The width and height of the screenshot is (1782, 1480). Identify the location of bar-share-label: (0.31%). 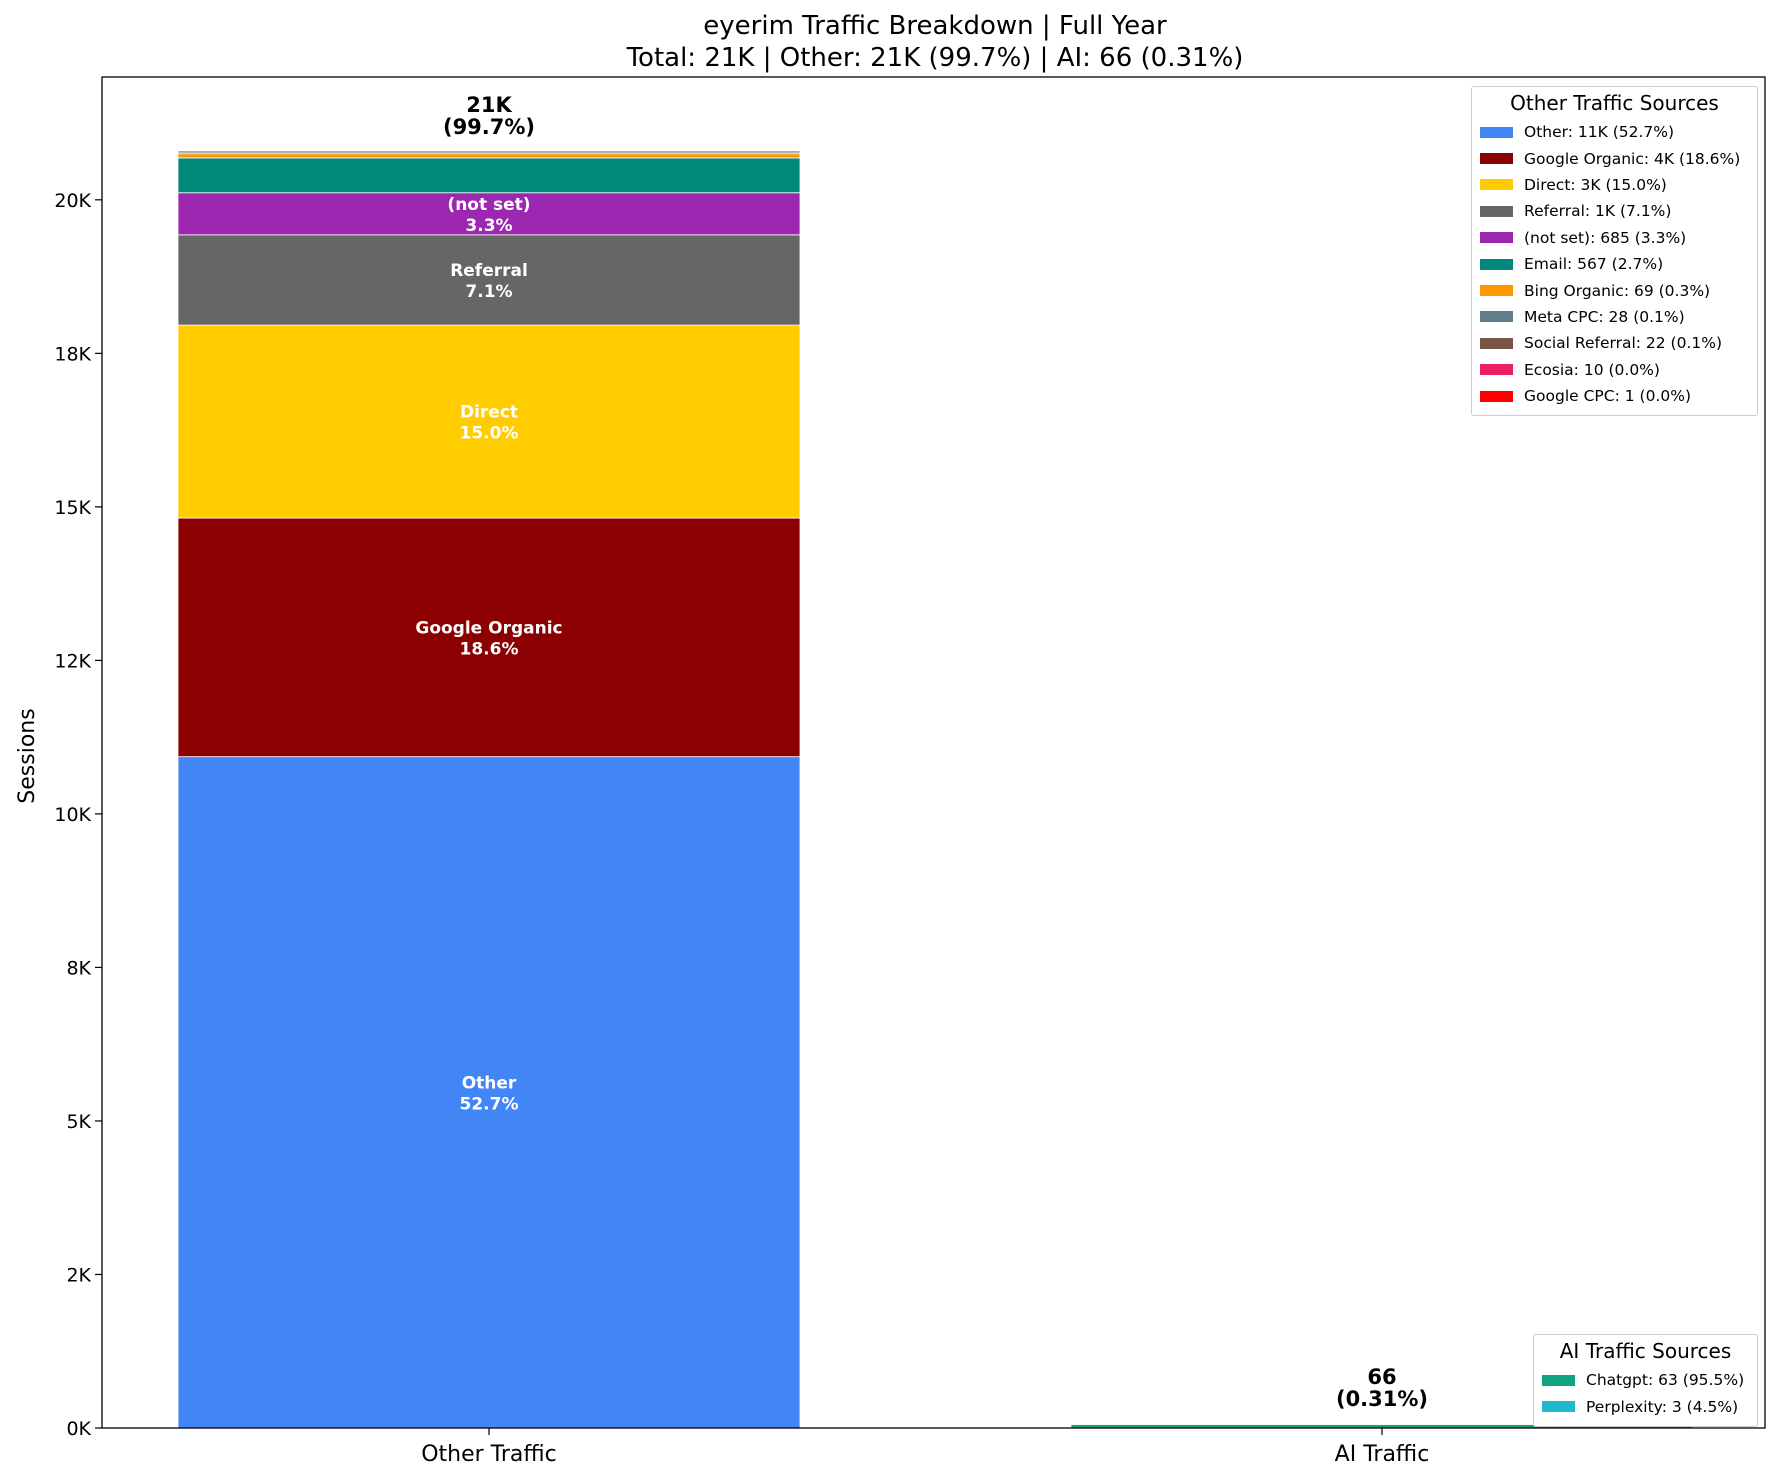
(1382, 1399).